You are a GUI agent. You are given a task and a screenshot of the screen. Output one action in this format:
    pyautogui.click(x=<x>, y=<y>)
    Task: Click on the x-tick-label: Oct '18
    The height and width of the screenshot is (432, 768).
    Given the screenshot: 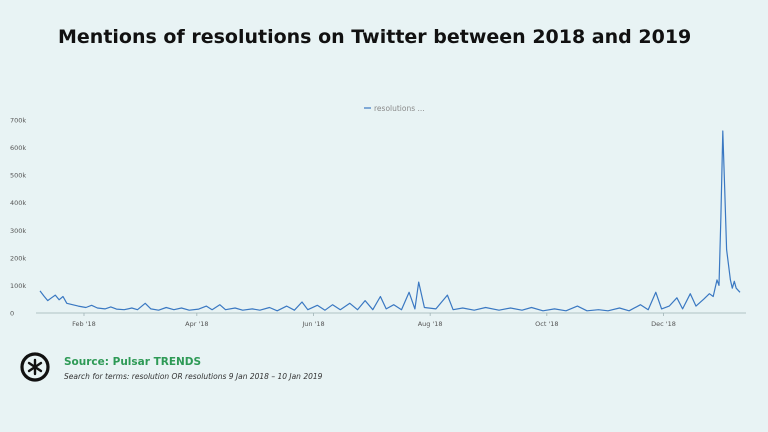 What is the action you would take?
    pyautogui.click(x=546, y=324)
    